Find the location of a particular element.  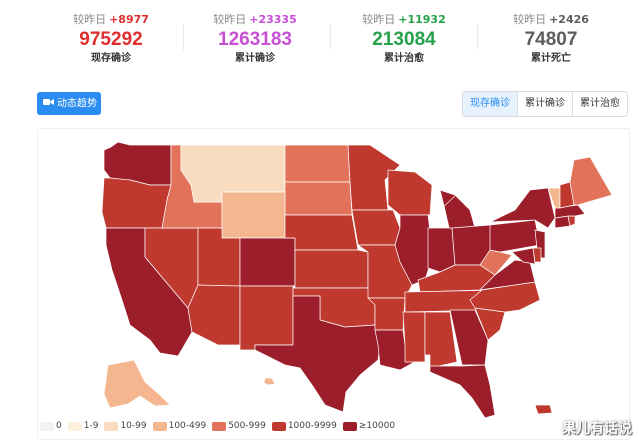

state-mi is located at coordinates (457, 211).